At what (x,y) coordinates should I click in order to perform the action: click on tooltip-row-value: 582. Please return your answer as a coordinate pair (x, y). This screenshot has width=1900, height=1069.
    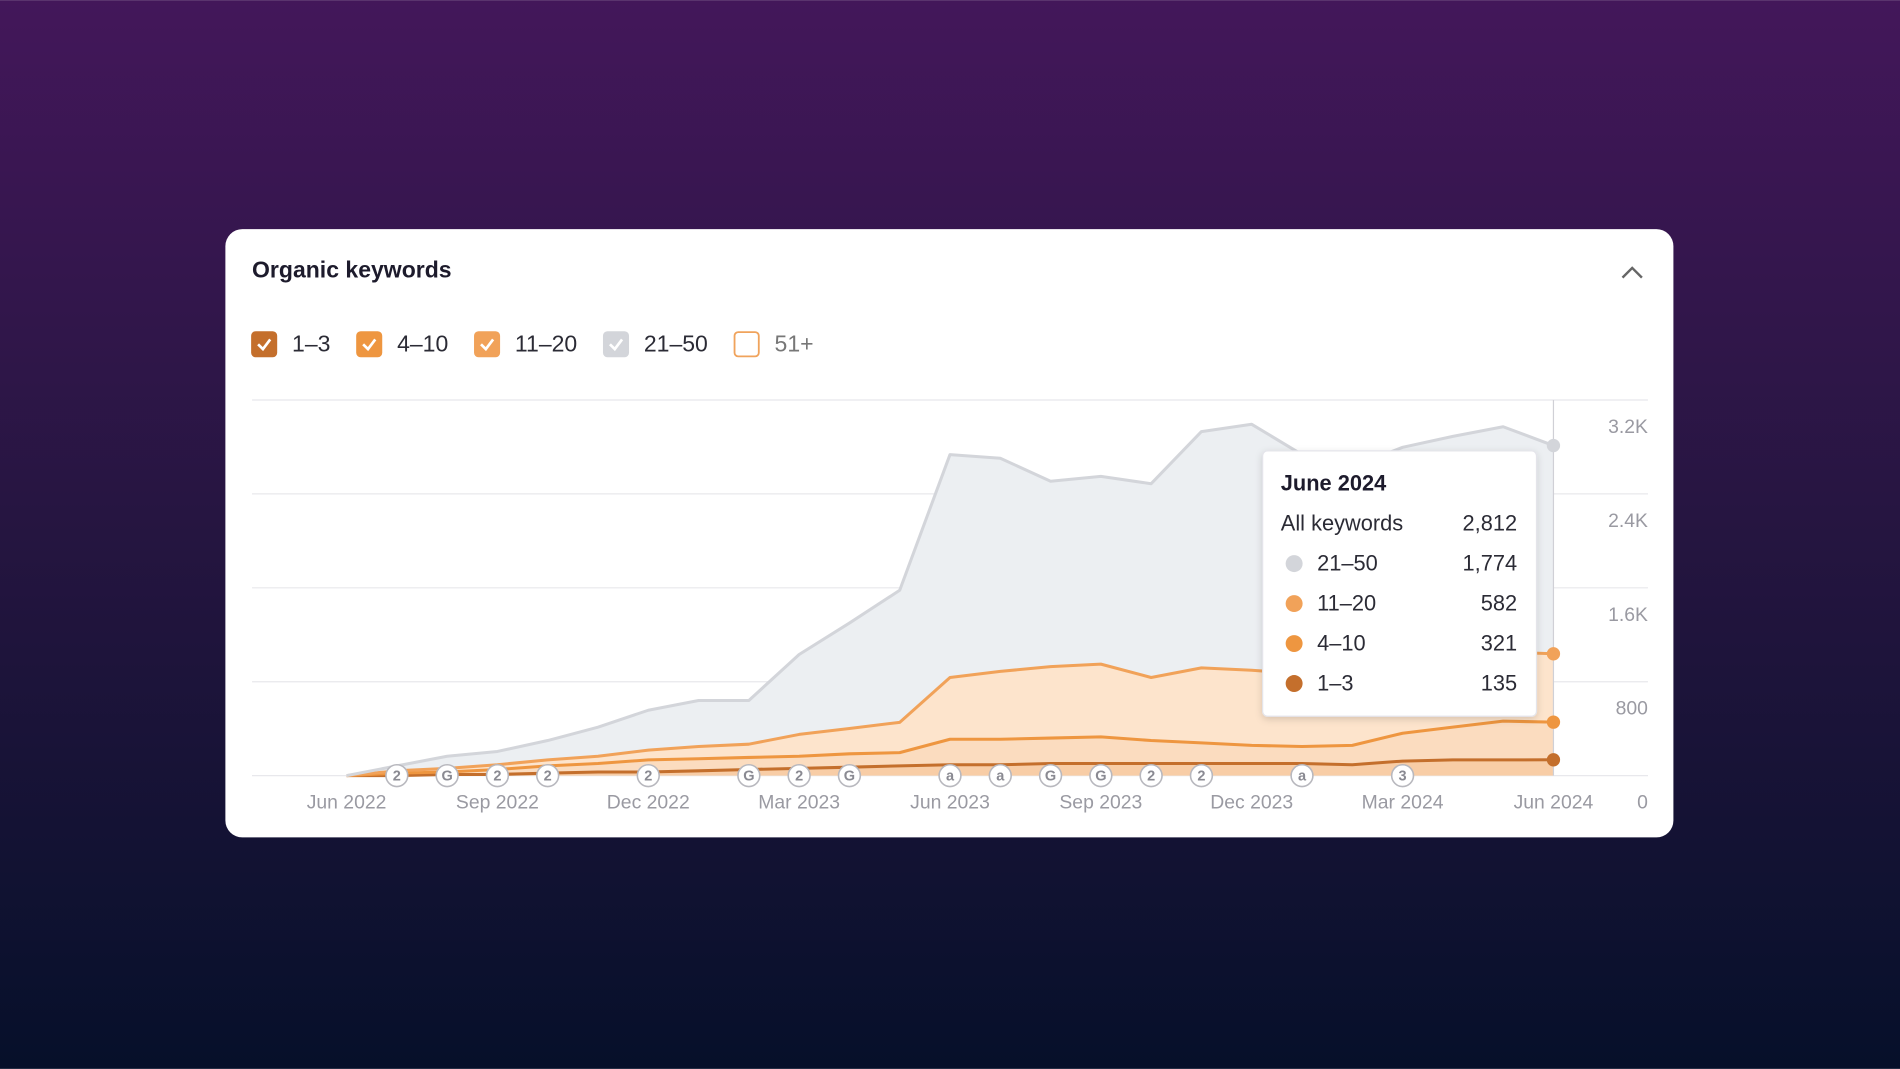
    Looking at the image, I should click on (1499, 603).